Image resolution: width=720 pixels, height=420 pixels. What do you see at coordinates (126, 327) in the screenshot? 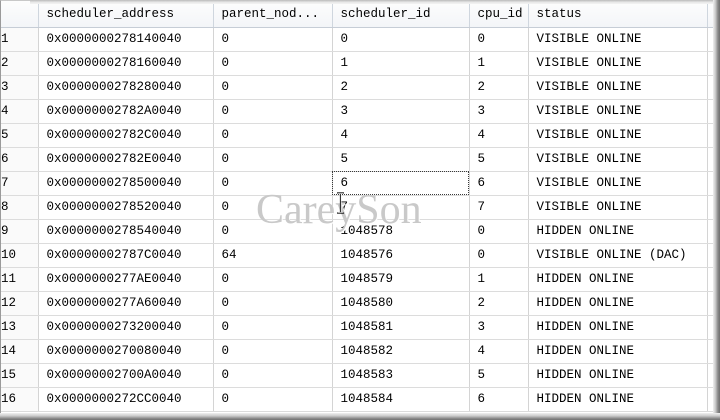
I see `cell-scheduler-address: 0x0000000273200040` at bounding box center [126, 327].